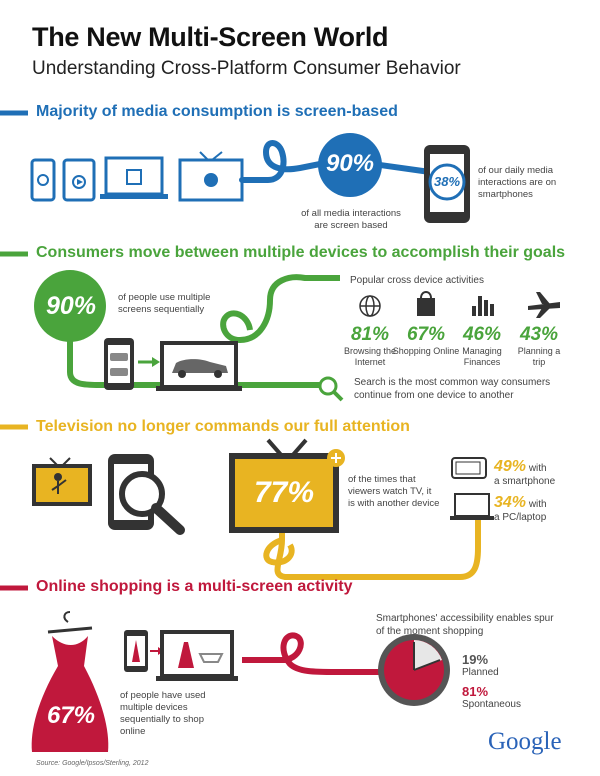 The width and height of the screenshot is (600, 776). Describe the element at coordinates (417, 280) in the screenshot. I see `activities-title: Popular cross device activities` at that location.